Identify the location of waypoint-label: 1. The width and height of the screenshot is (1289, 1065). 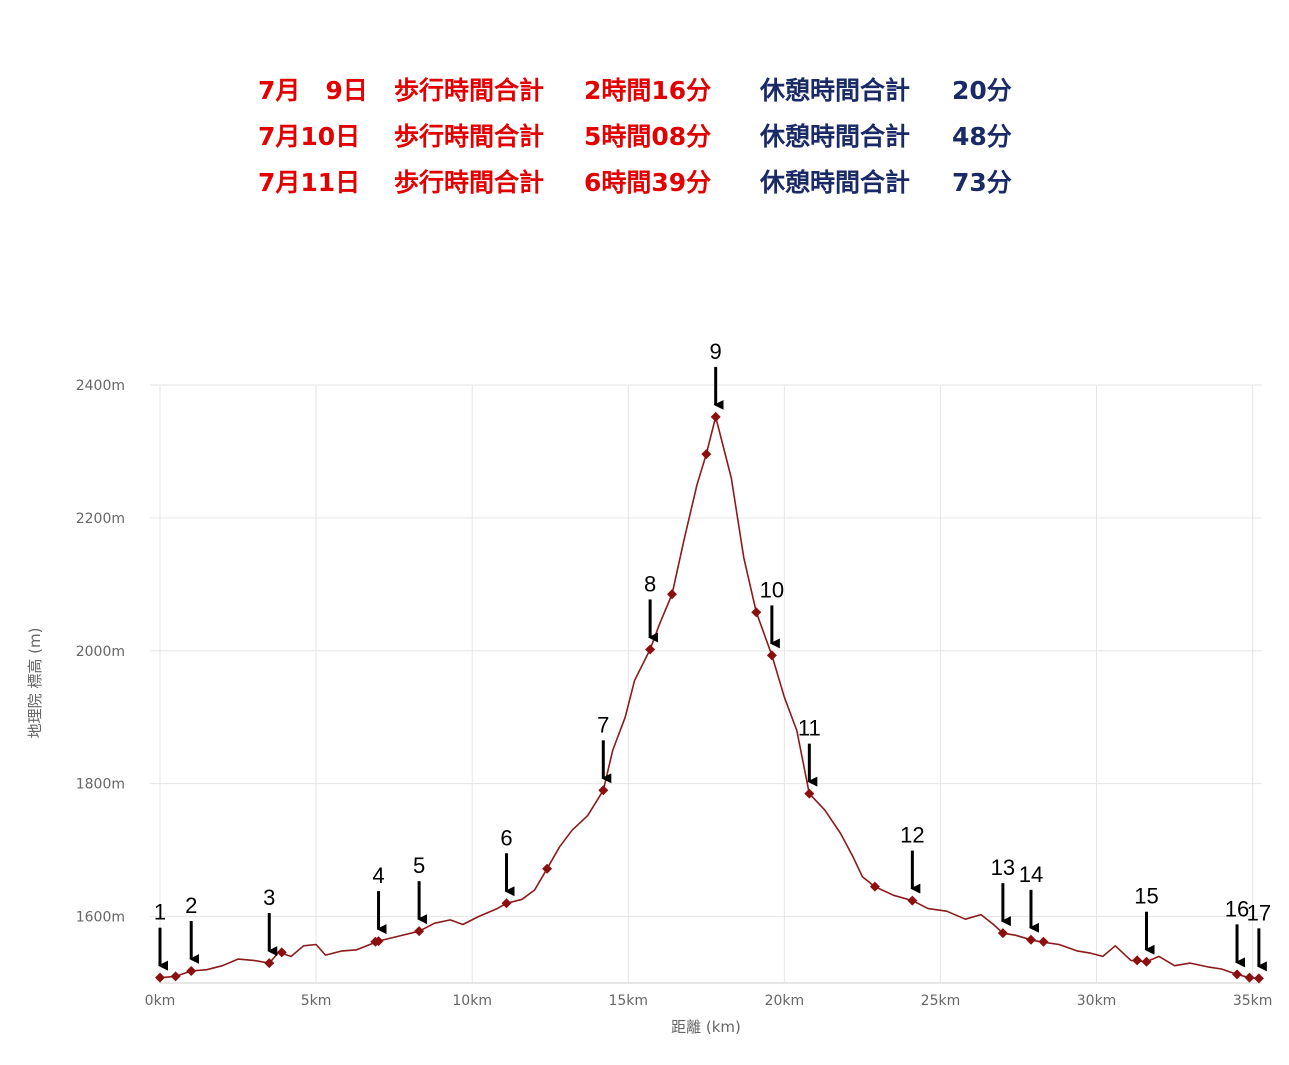
(160, 912).